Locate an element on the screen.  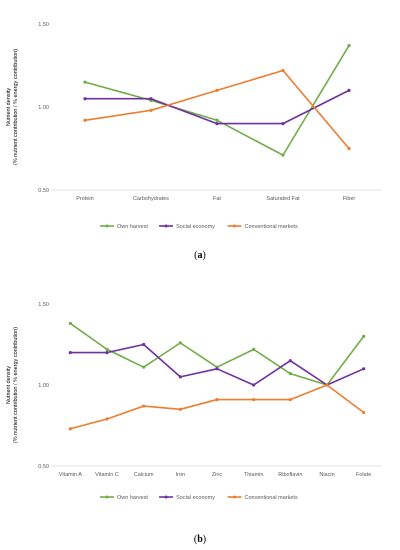
caption-b-label: b is located at coordinates (200, 539).